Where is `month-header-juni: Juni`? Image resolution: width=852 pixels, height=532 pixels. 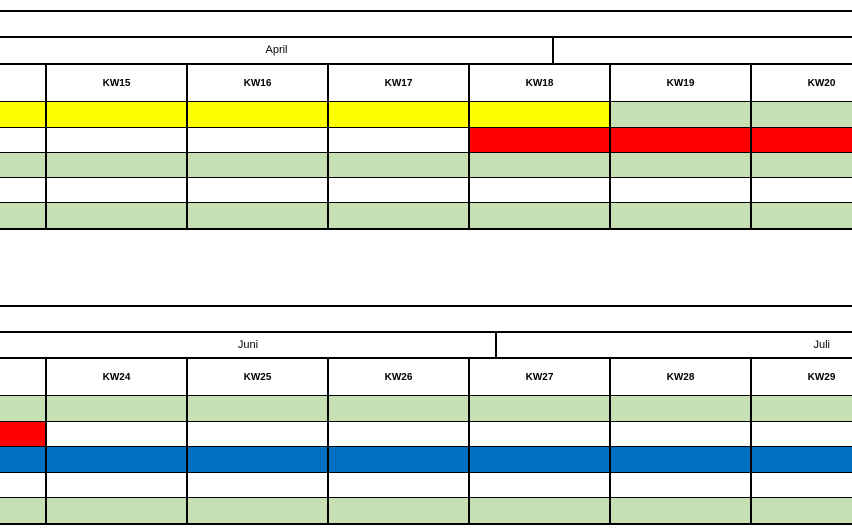 month-header-juni: Juni is located at coordinates (248, 344).